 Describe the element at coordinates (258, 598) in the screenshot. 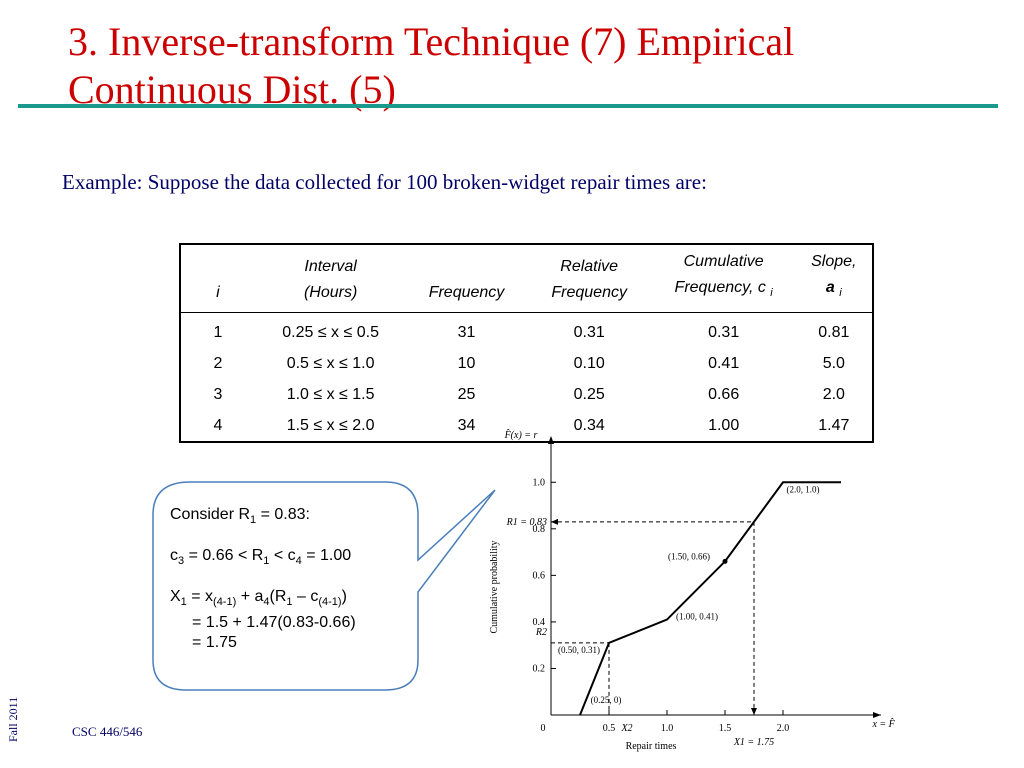

I see `callout-line-3: X1 = x(4-1) + a4(R1 – c(4-1))` at that location.